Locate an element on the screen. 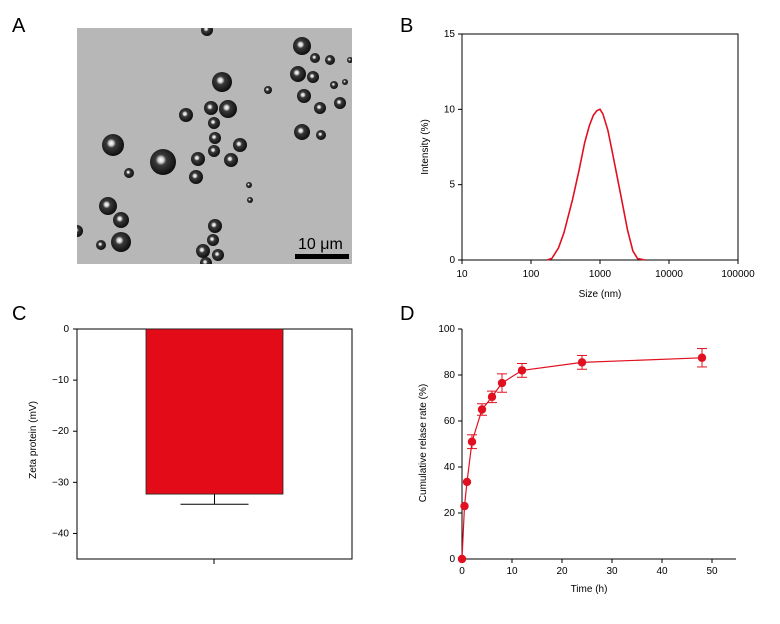 Image resolution: width=780 pixels, height=624 pixels. x-tick-label-b: 1000 is located at coordinates (600, 274).